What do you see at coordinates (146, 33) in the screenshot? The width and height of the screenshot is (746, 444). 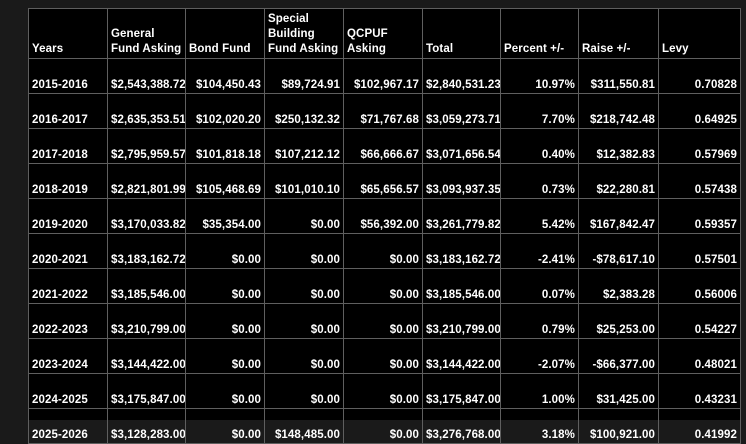 I see `header-general-fund-asking: General Fund Asking` at bounding box center [146, 33].